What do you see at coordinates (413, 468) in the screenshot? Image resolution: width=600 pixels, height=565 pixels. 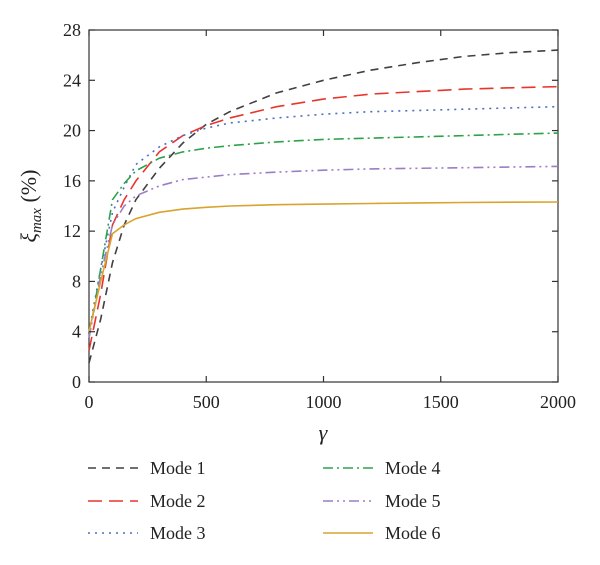 I see `legend-label: Mode 4` at bounding box center [413, 468].